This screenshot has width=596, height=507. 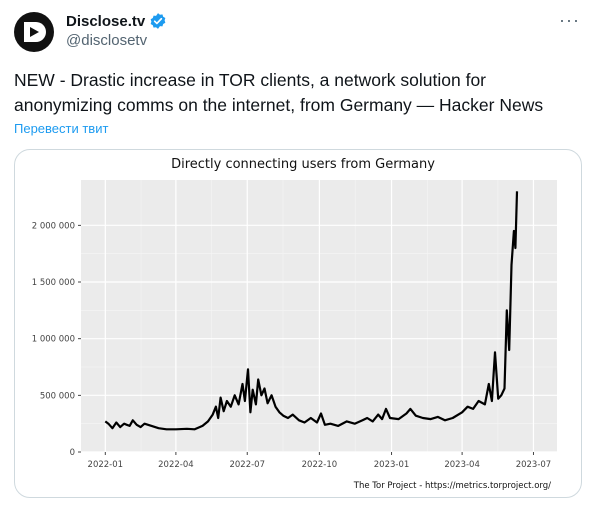 I want to click on y-tick-label: 1 000 000, so click(x=53, y=340).